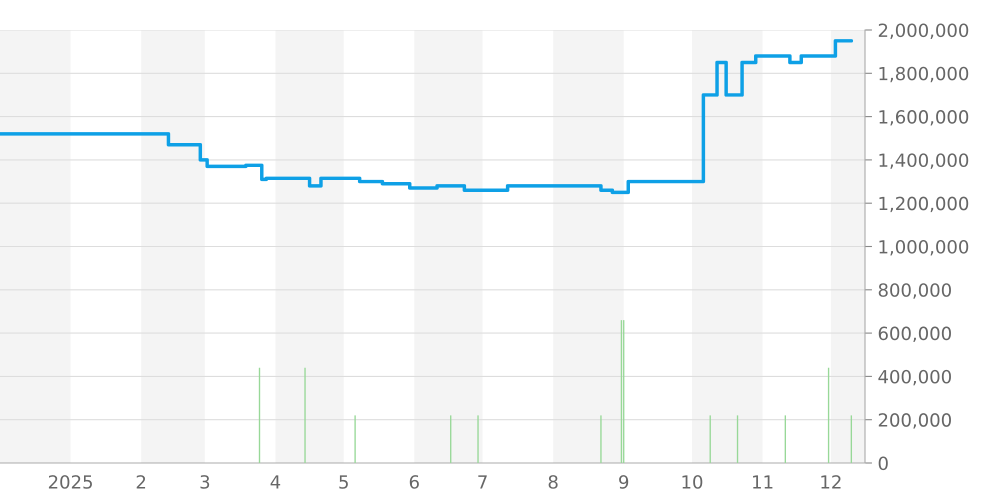  I want to click on x-tick-label: 5, so click(343, 482).